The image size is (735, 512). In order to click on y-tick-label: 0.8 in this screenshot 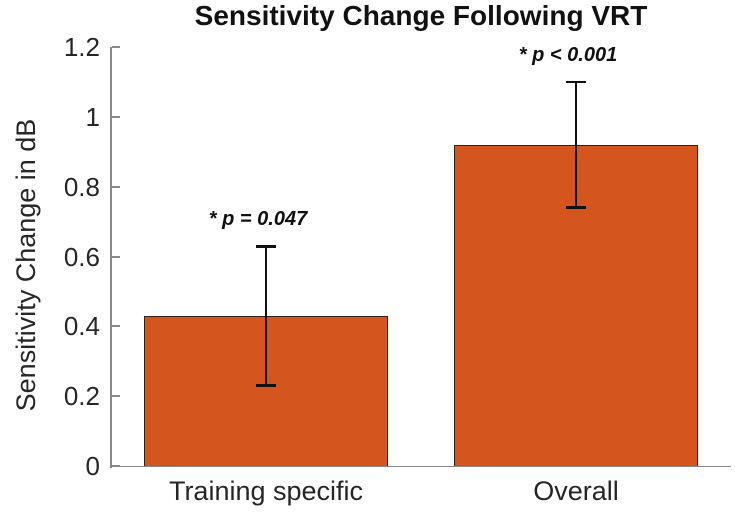, I will do `click(81, 186)`.